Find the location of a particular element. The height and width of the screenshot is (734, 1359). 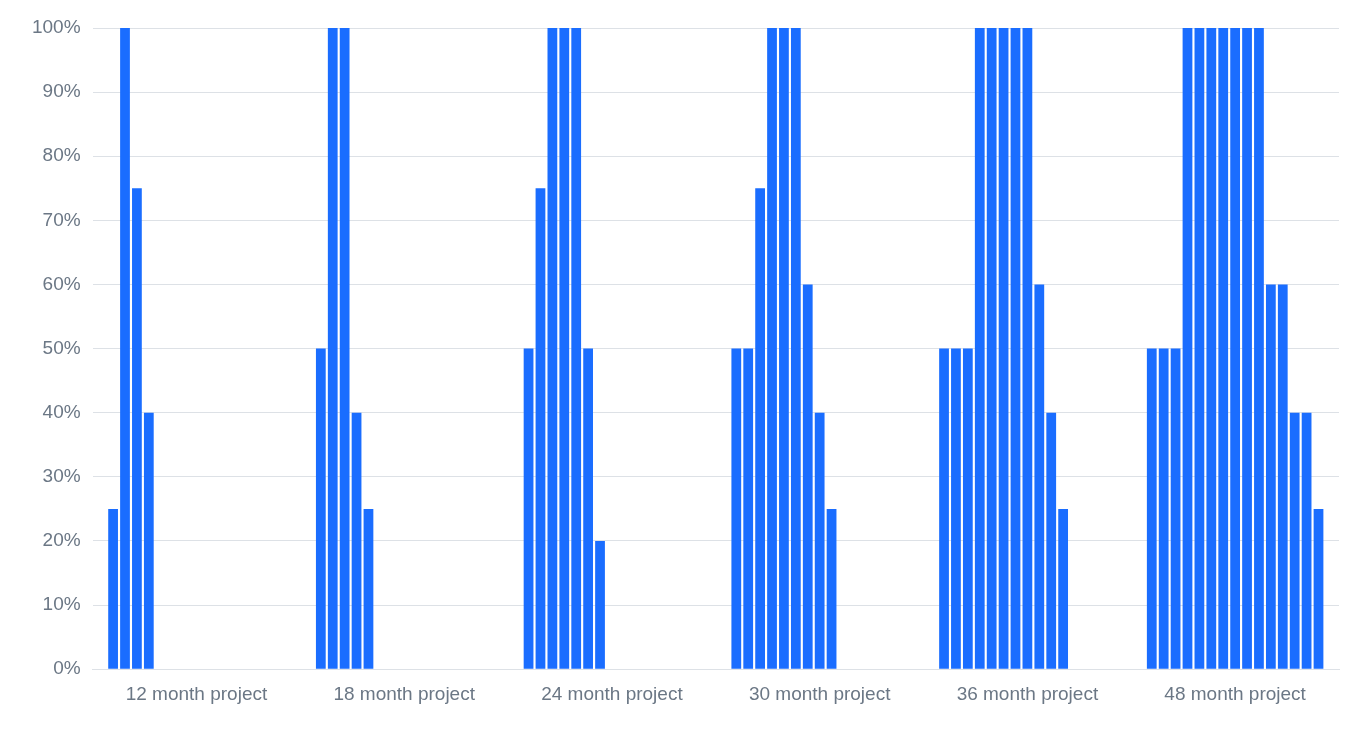

y-tick-label: 10% is located at coordinates (61, 604).